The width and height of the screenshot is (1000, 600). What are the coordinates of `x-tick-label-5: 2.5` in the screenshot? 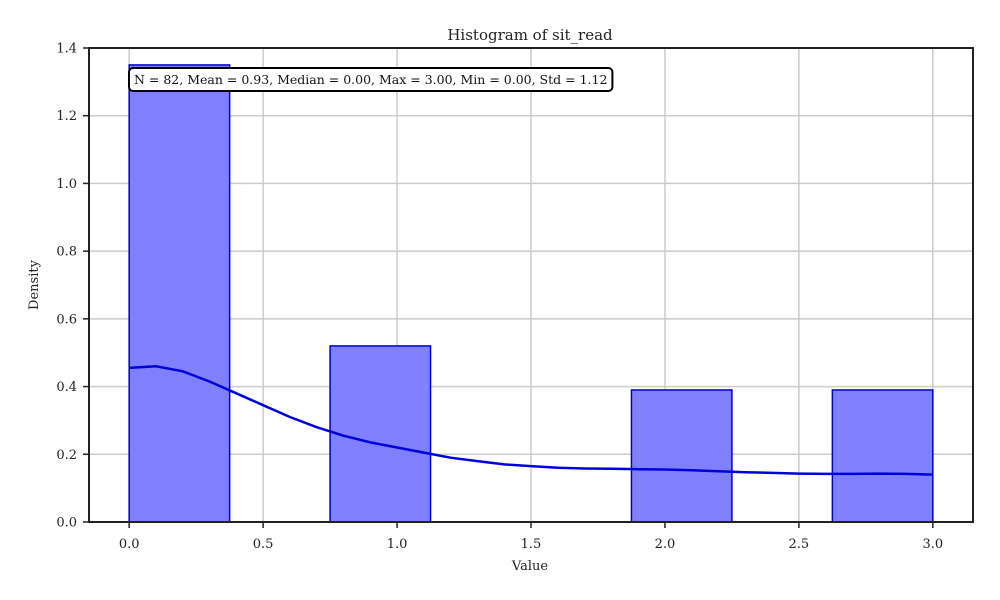 It's located at (799, 544).